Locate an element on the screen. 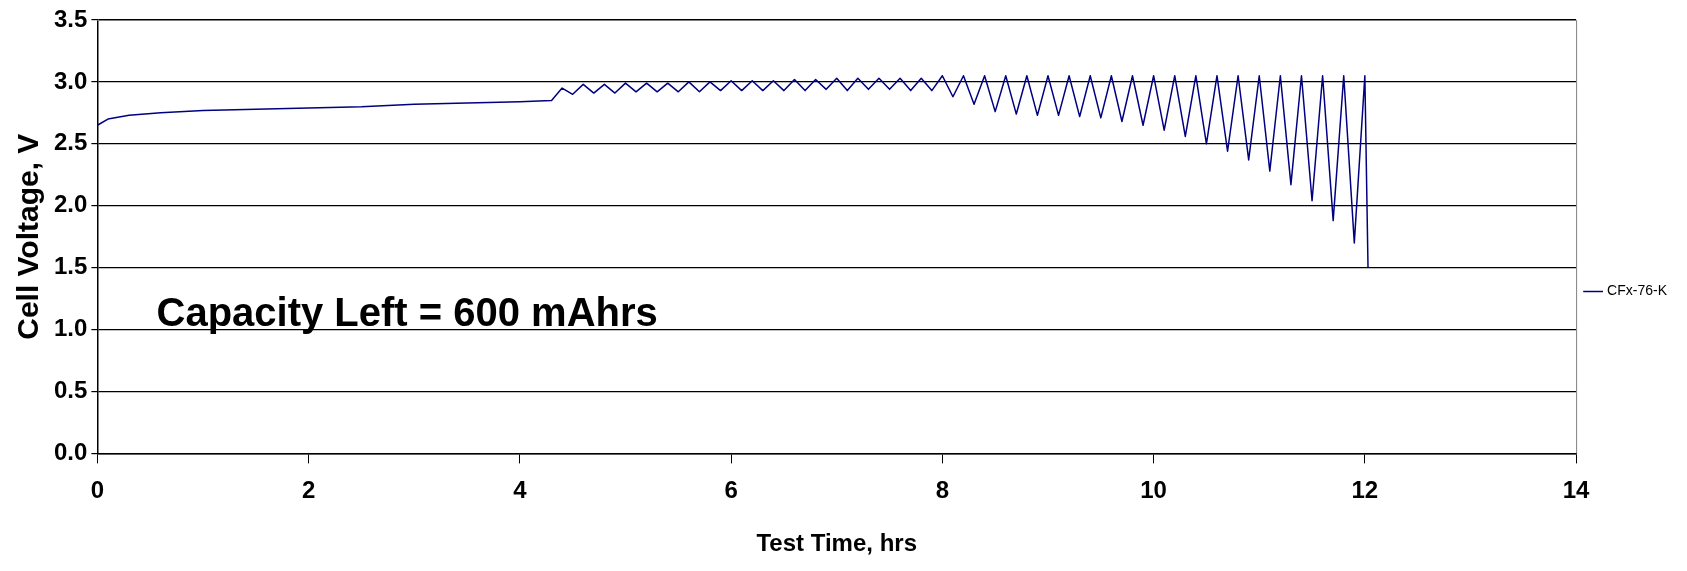 Image resolution: width=1687 pixels, height=571 pixels. x-tick-label: 4 is located at coordinates (520, 490).